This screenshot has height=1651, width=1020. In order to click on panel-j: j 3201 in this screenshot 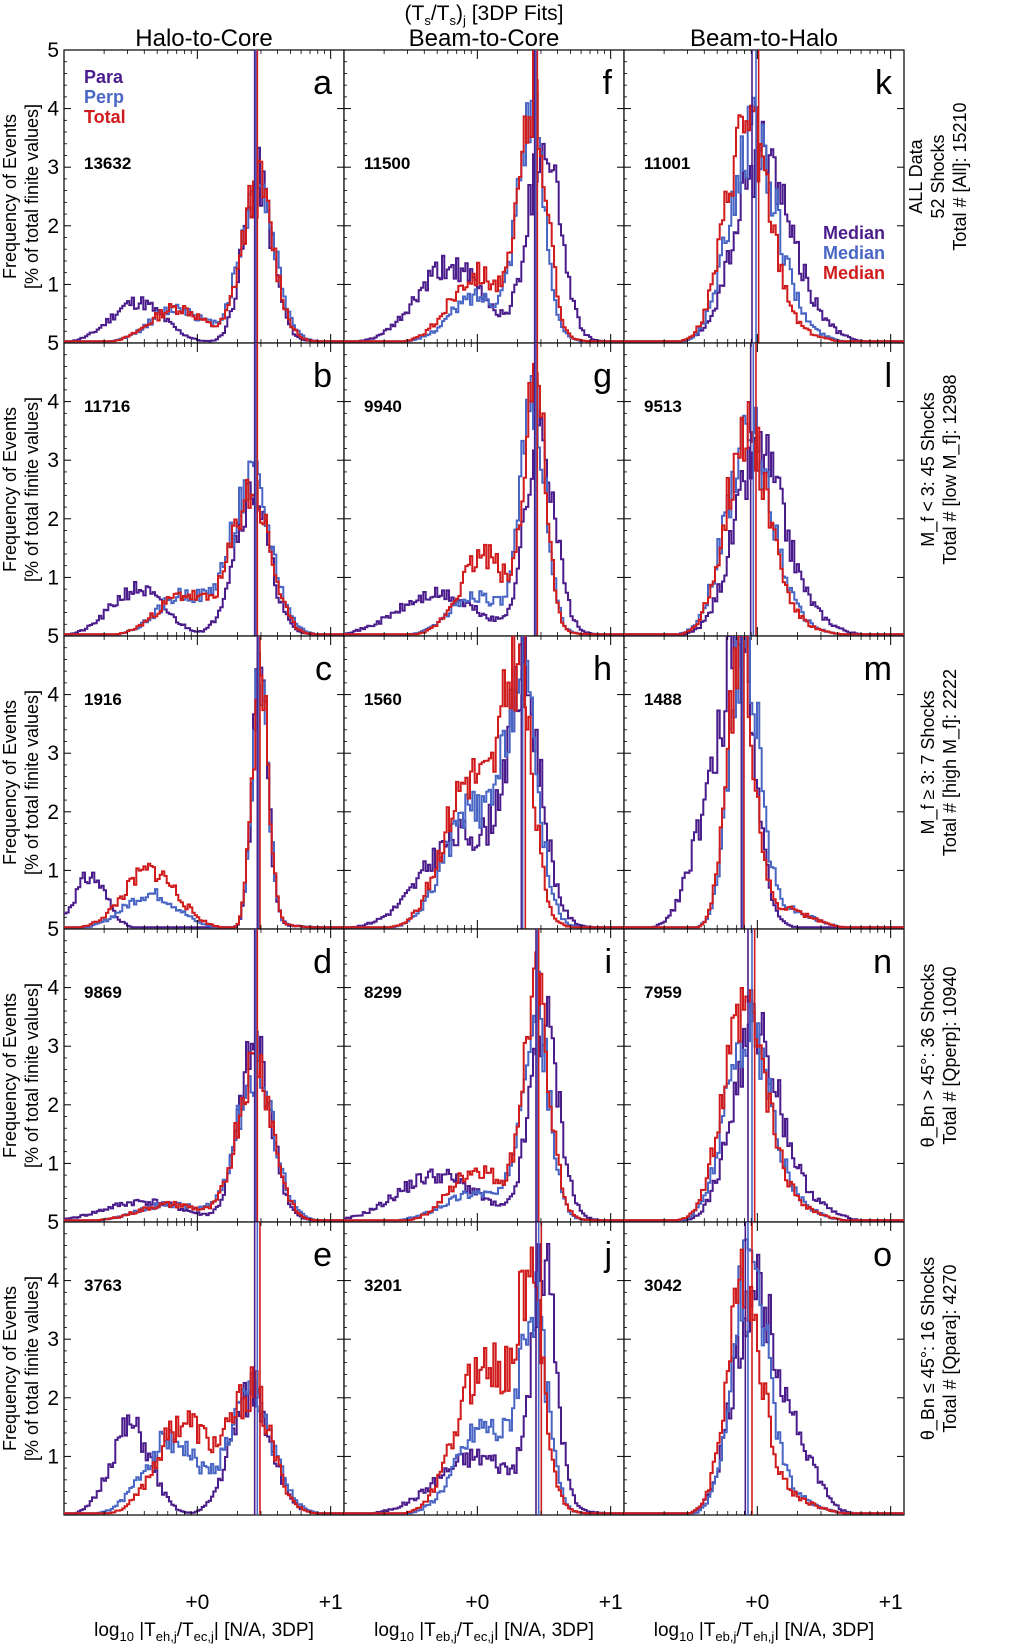, I will do `click(484, 1368)`.